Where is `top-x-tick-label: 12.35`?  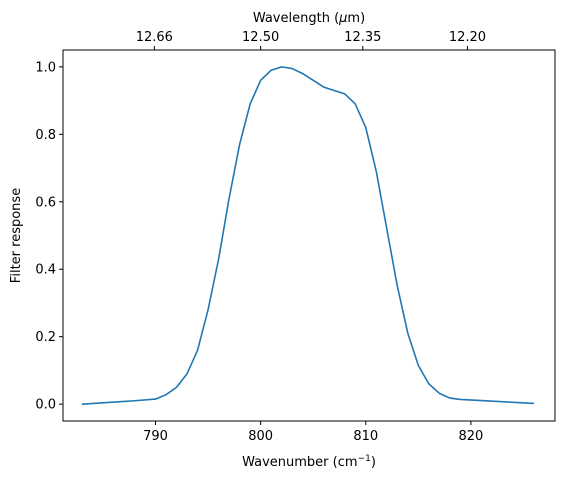
top-x-tick-label: 12.35 is located at coordinates (362, 37).